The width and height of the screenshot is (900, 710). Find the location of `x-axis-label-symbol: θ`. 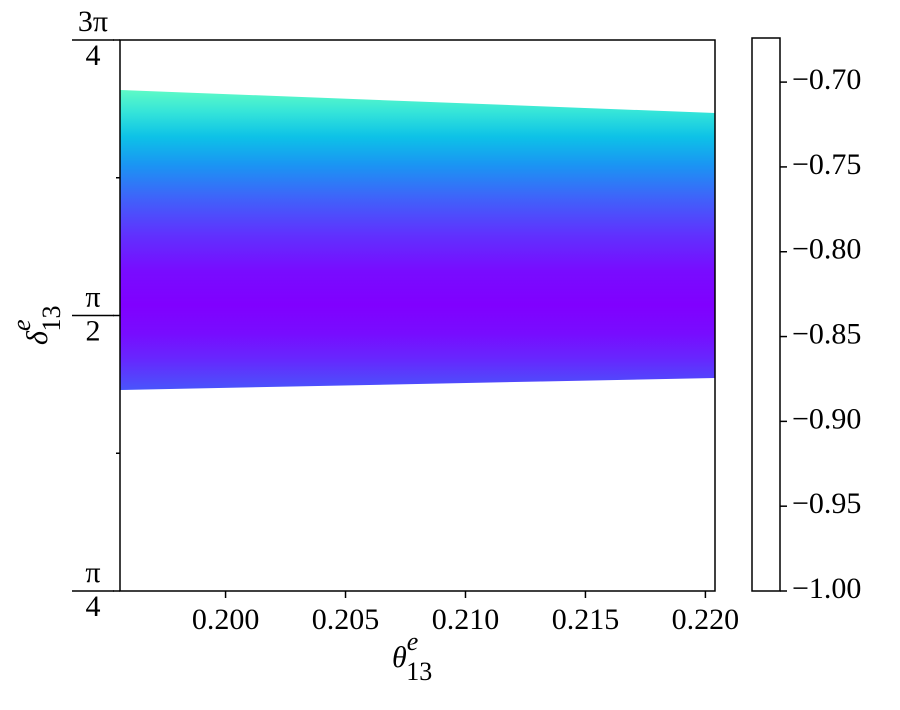

x-axis-label-symbol: θ is located at coordinates (399, 657).